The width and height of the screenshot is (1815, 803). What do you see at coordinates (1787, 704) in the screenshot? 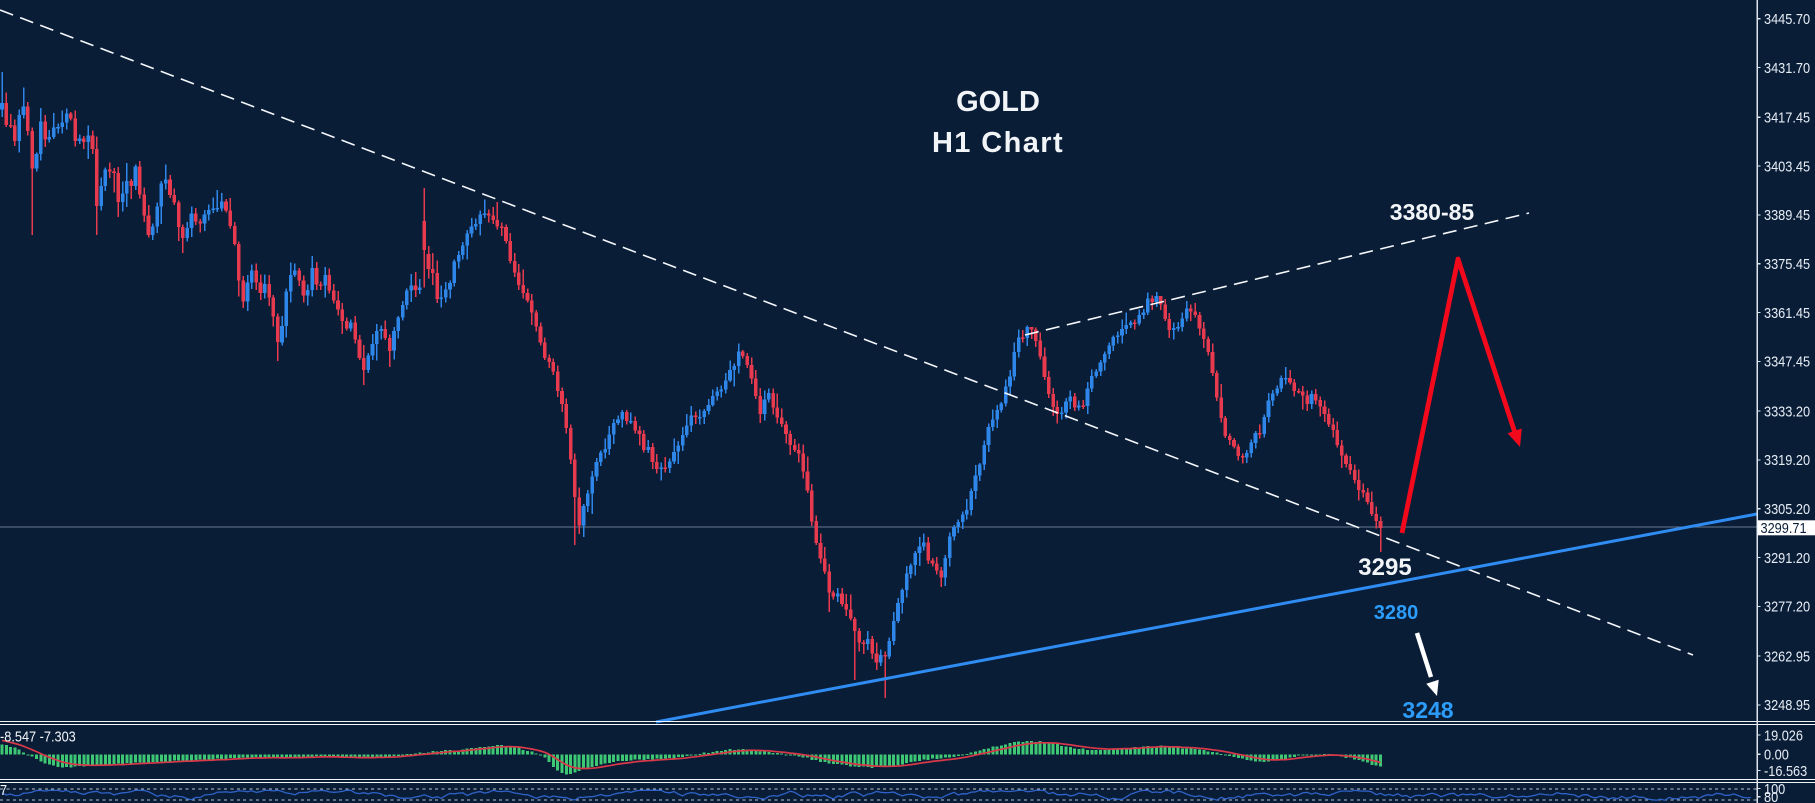
I see `svg-text: 3248.95` at bounding box center [1787, 704].